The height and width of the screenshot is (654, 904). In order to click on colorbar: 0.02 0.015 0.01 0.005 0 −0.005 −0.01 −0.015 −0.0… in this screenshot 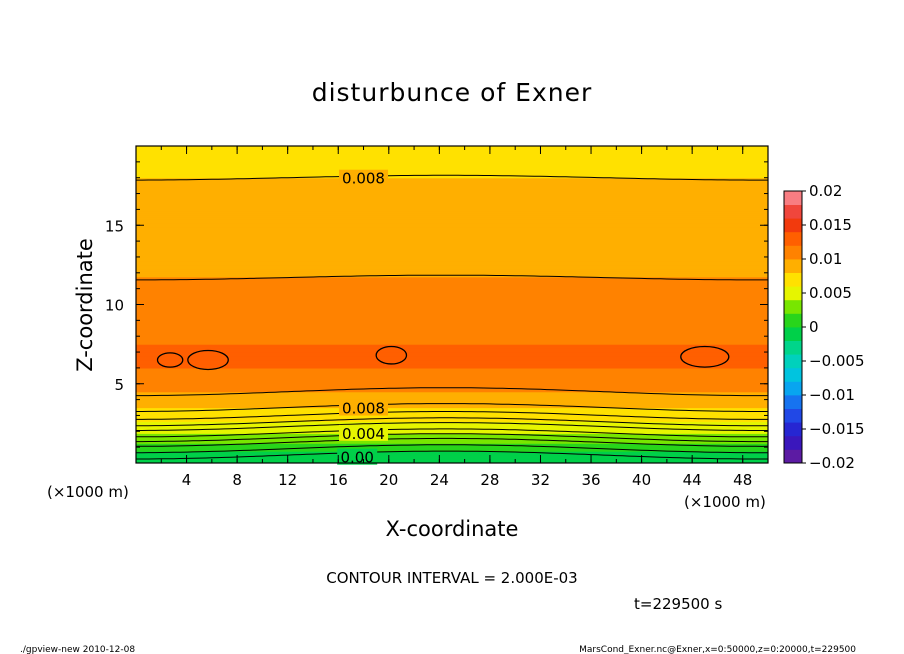, I will do `click(824, 327)`.